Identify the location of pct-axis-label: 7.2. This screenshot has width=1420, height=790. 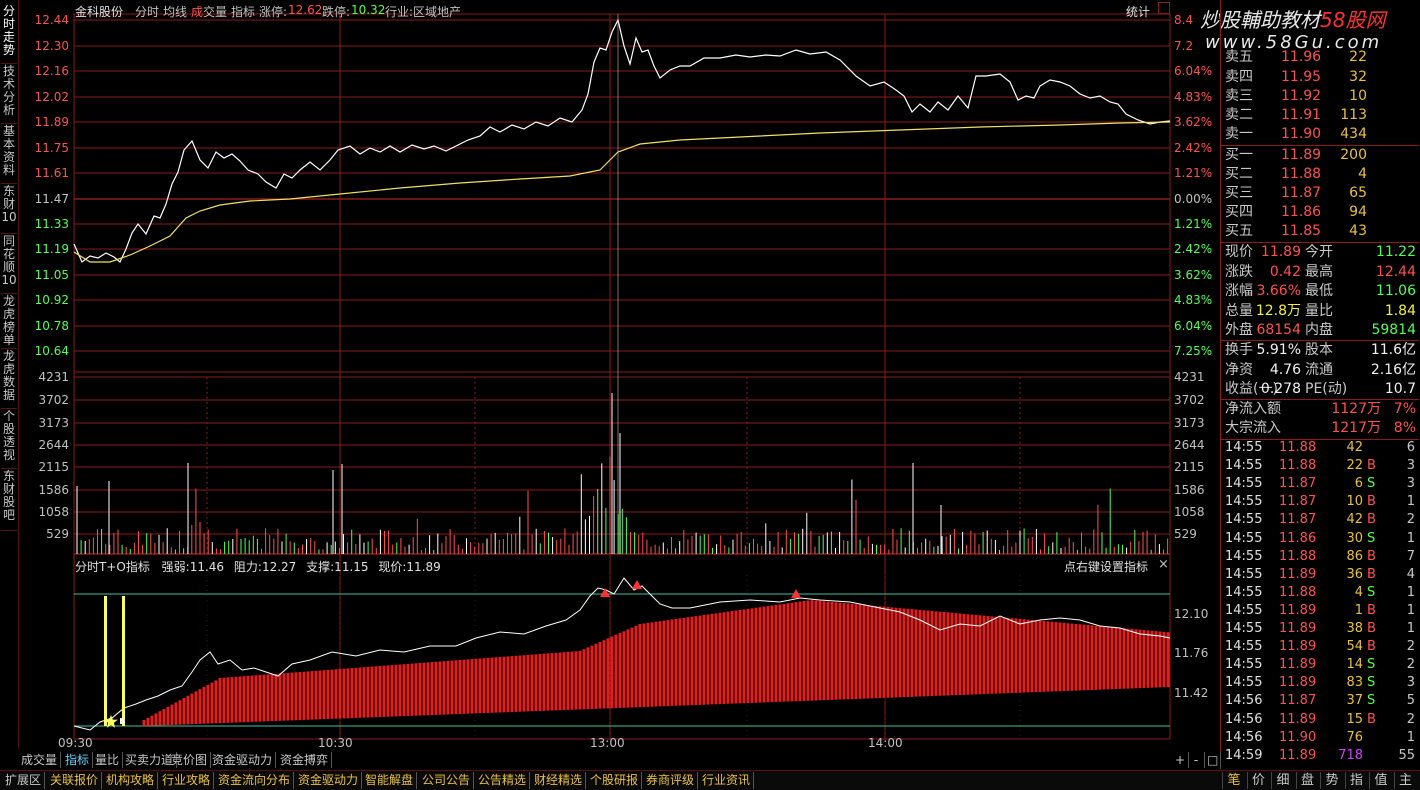
(1183, 46).